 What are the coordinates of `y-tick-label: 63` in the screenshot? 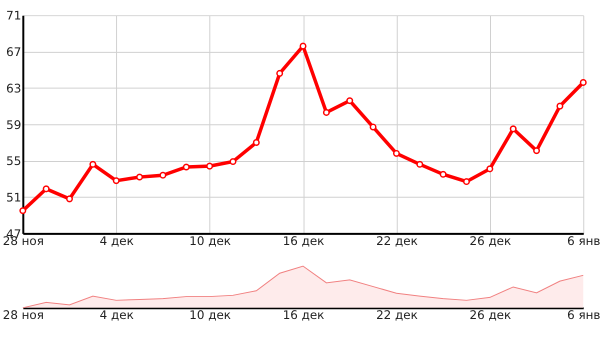 It's located at (14, 88).